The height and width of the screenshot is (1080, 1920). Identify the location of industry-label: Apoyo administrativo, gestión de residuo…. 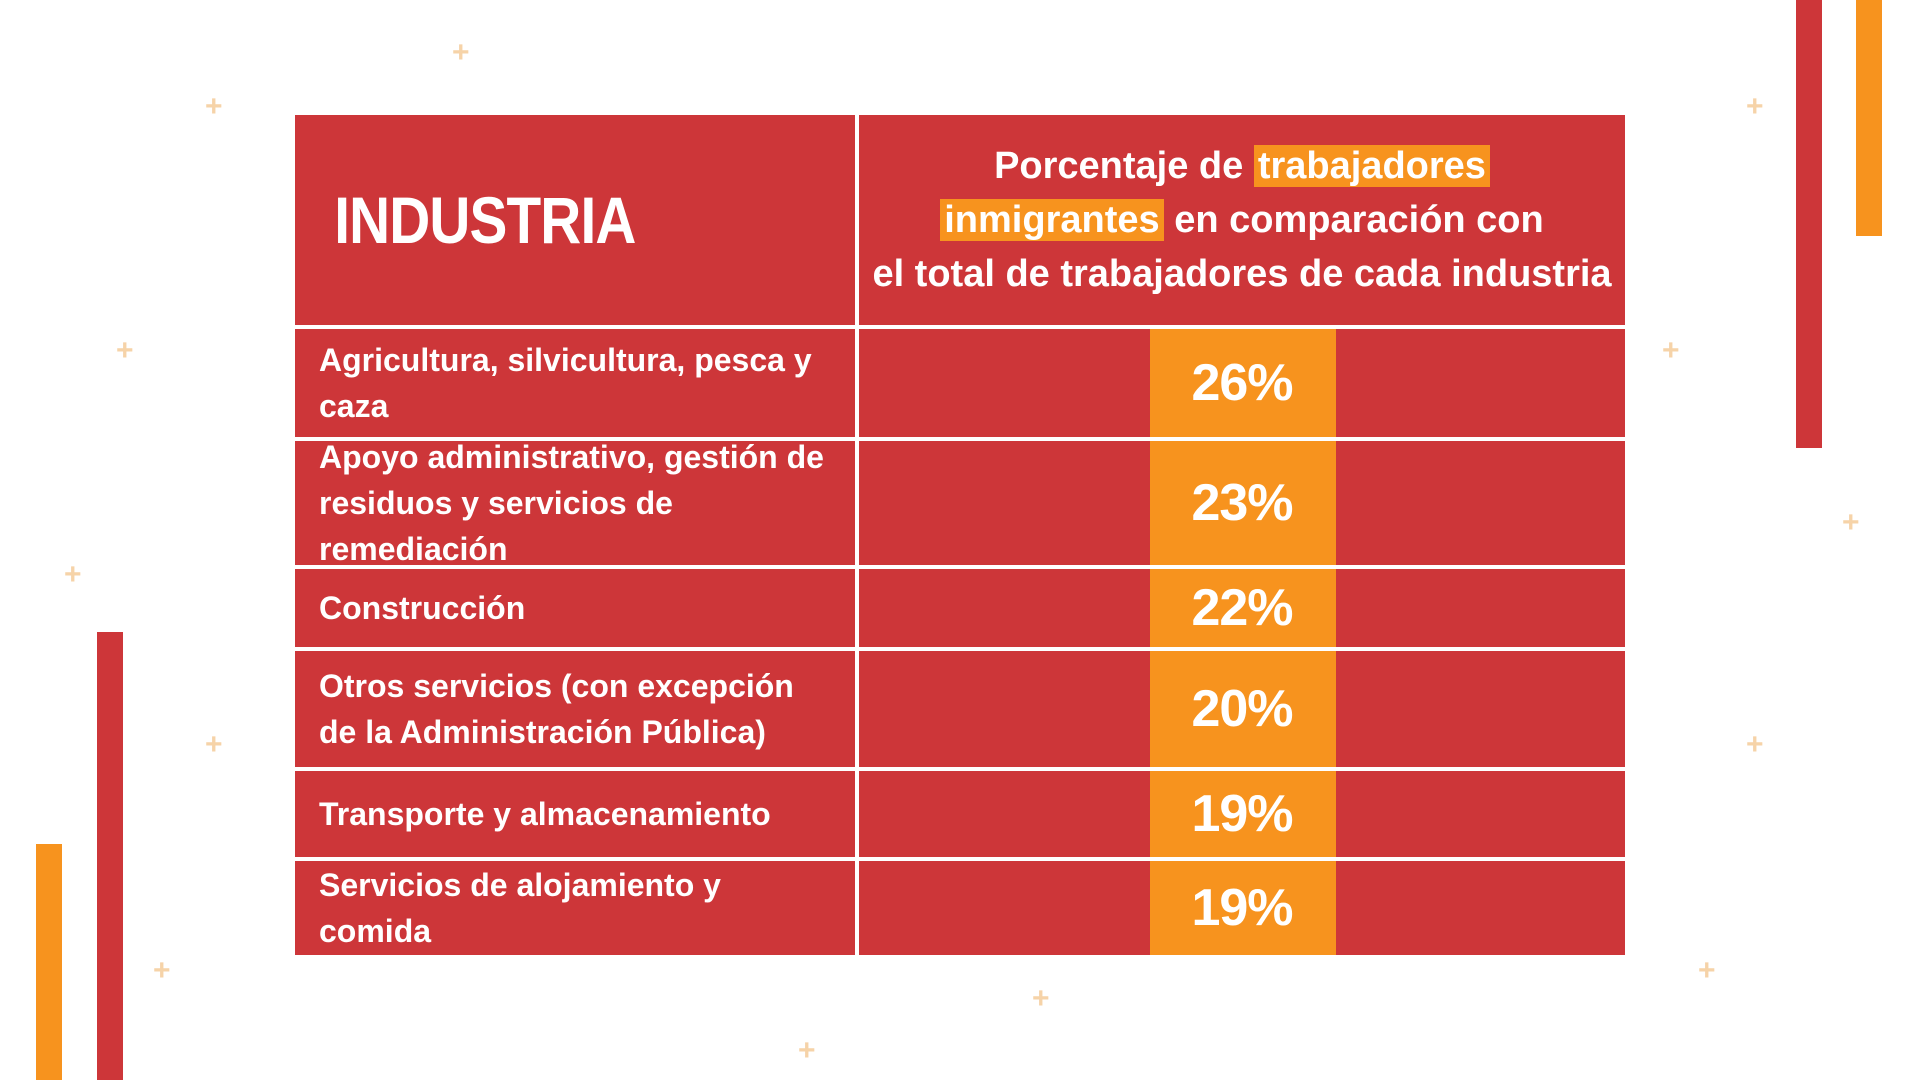
(575, 503).